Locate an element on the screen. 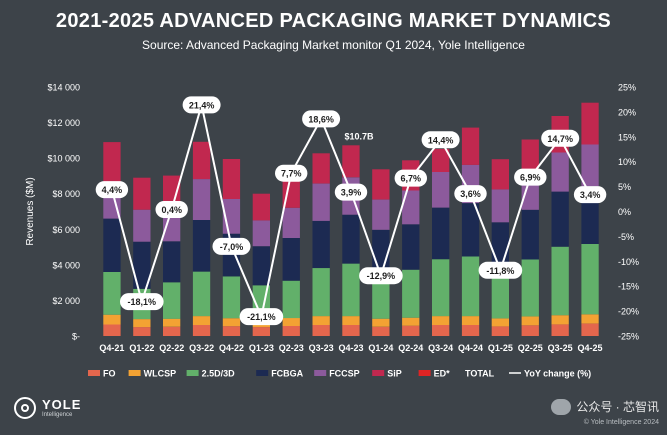 The width and height of the screenshot is (667, 435). yoy-label: 0,4% is located at coordinates (171, 210).